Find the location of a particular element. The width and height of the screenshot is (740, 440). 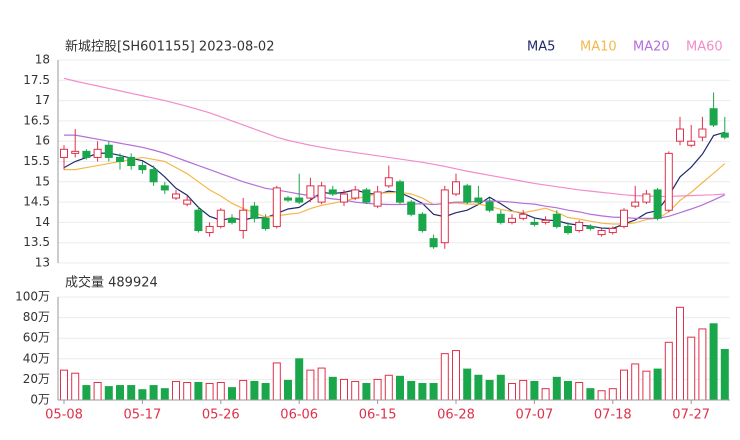

x-tick-label: 07-07 is located at coordinates (535, 415).